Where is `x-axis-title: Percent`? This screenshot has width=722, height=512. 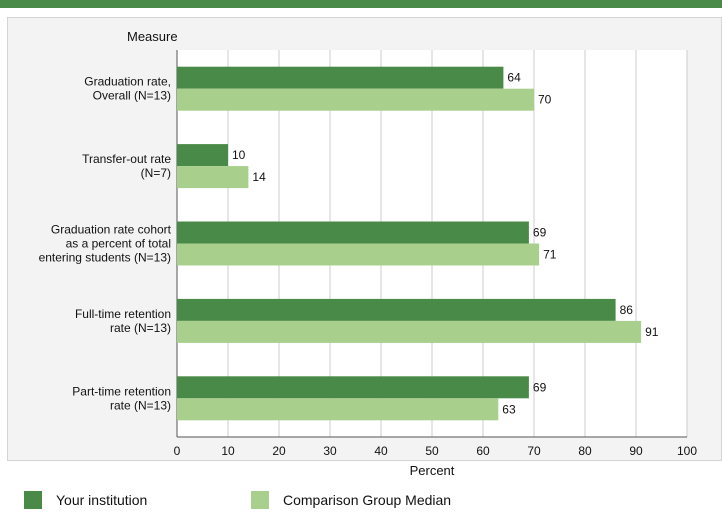 x-axis-title: Percent is located at coordinates (432, 470).